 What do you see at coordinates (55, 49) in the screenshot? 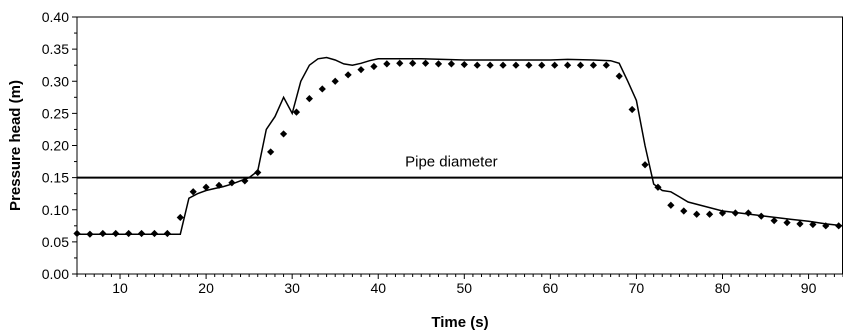
I see `y-tick-label: 0.35` at bounding box center [55, 49].